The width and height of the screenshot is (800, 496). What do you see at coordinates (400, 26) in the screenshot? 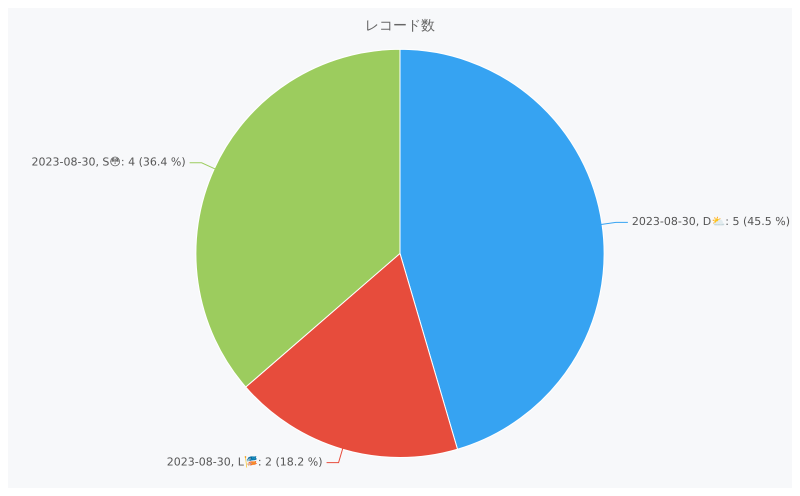
I see `chart-title: レコード数` at bounding box center [400, 26].